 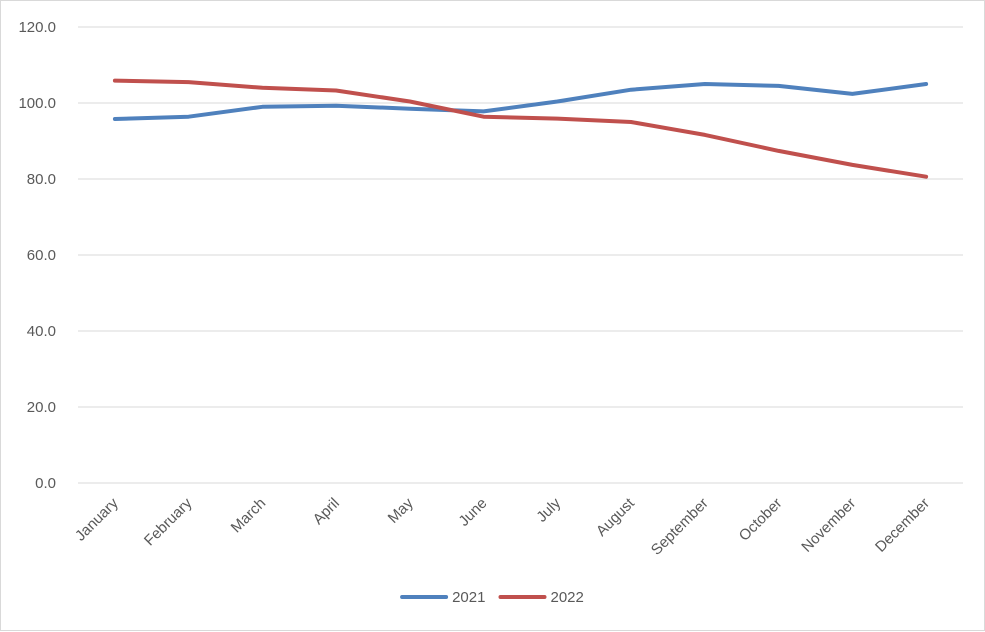 I want to click on x-tick-label: May, so click(x=401, y=510).